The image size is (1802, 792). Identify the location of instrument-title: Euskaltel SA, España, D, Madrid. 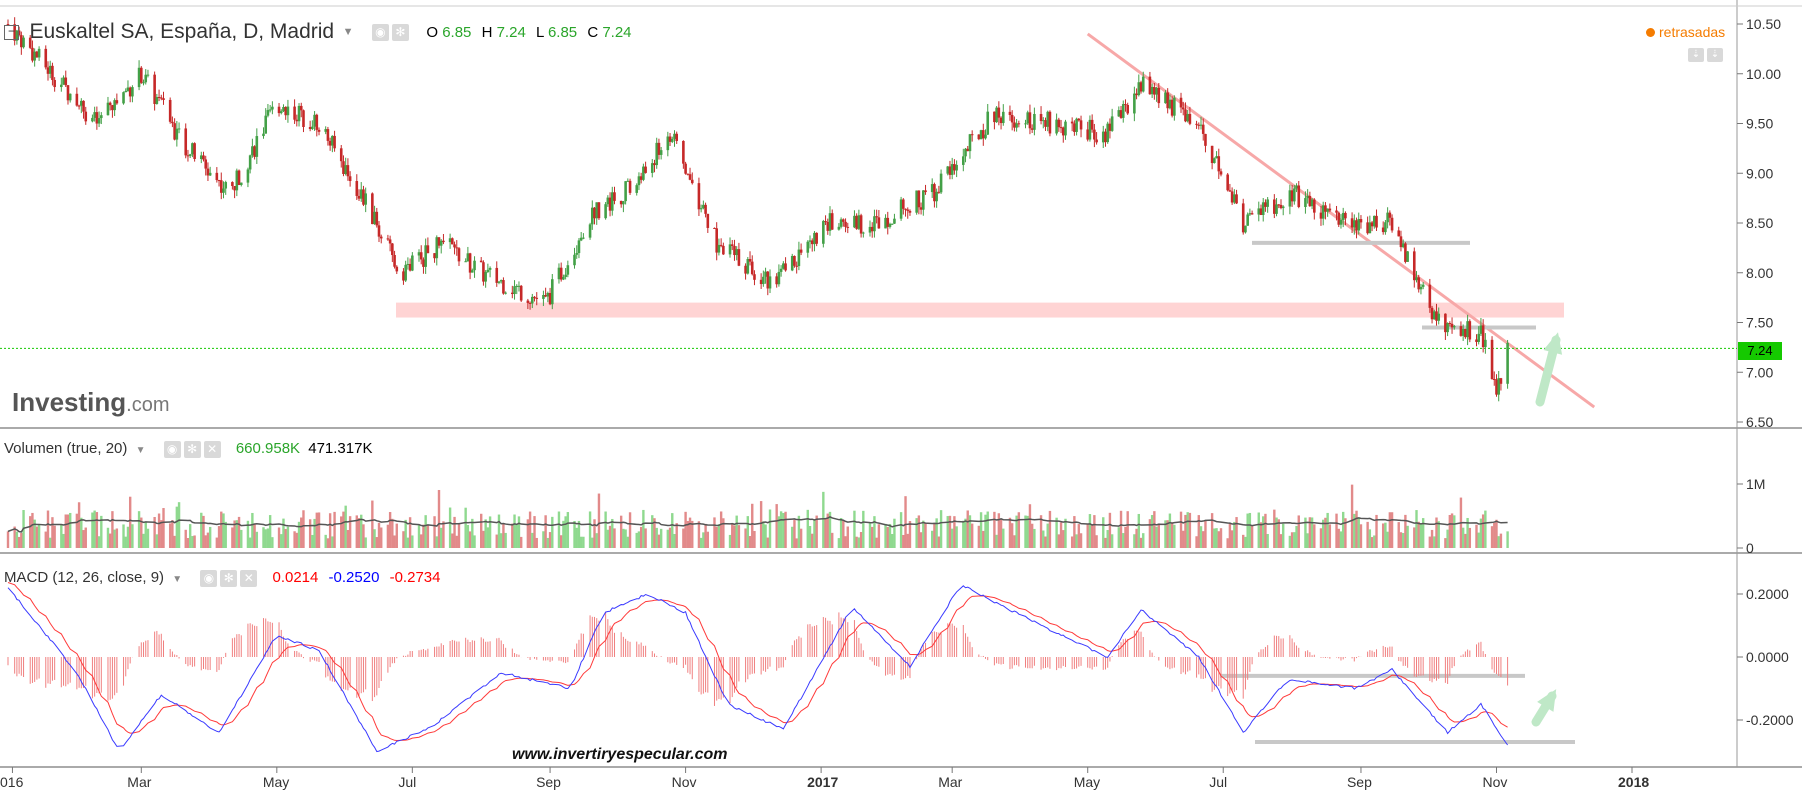
(182, 31).